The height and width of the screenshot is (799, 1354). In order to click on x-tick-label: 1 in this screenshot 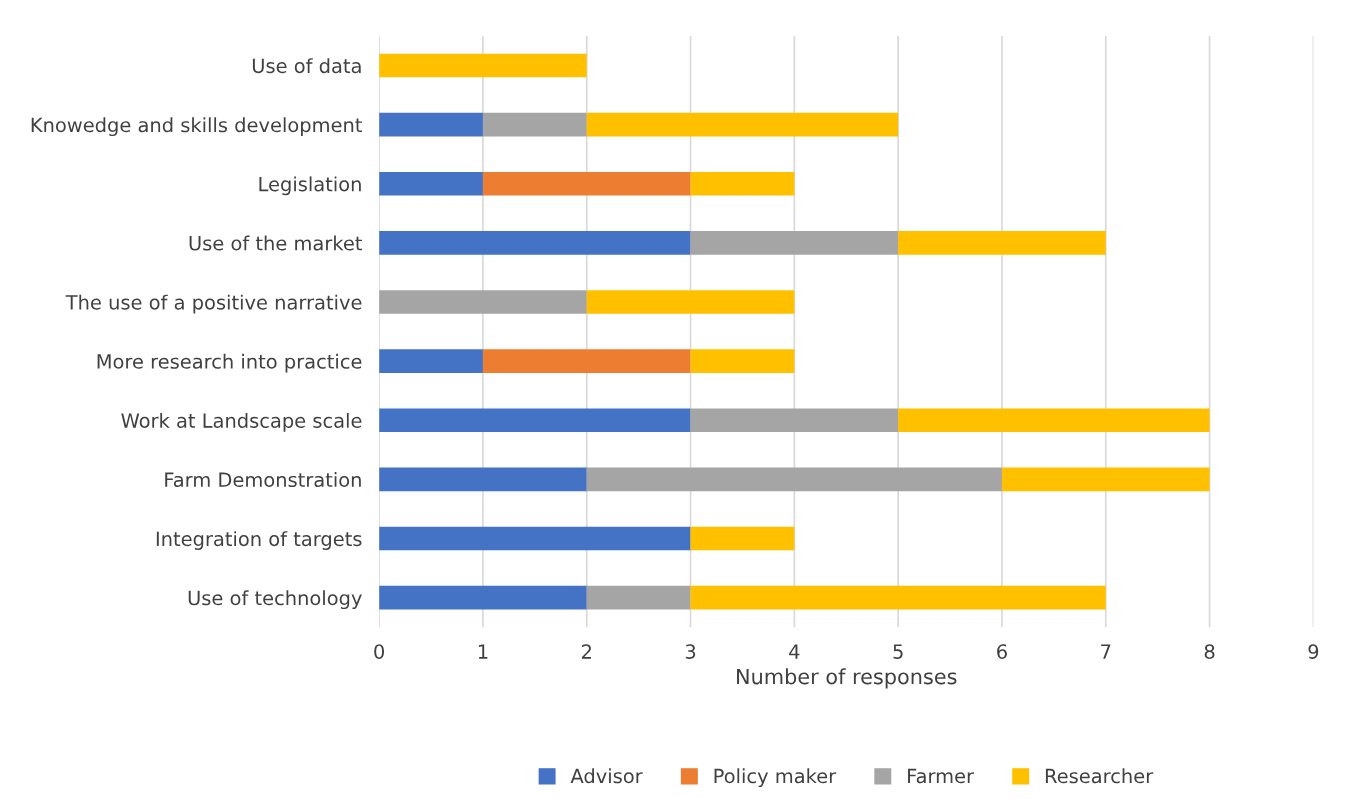, I will do `click(483, 651)`.